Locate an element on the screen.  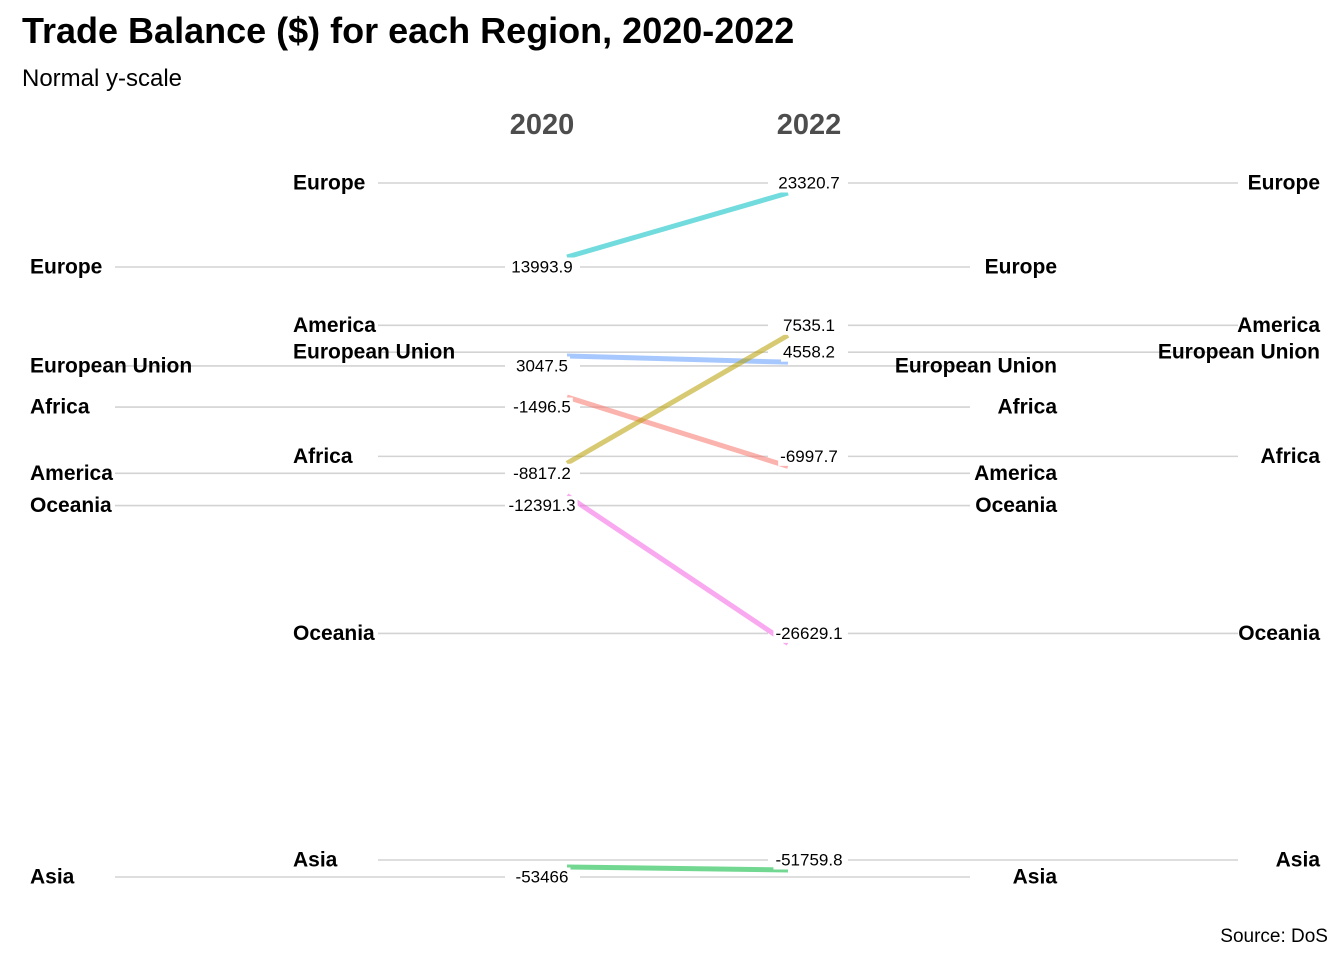
value-label-2022-africa: -6997.7 is located at coordinates (809, 456).